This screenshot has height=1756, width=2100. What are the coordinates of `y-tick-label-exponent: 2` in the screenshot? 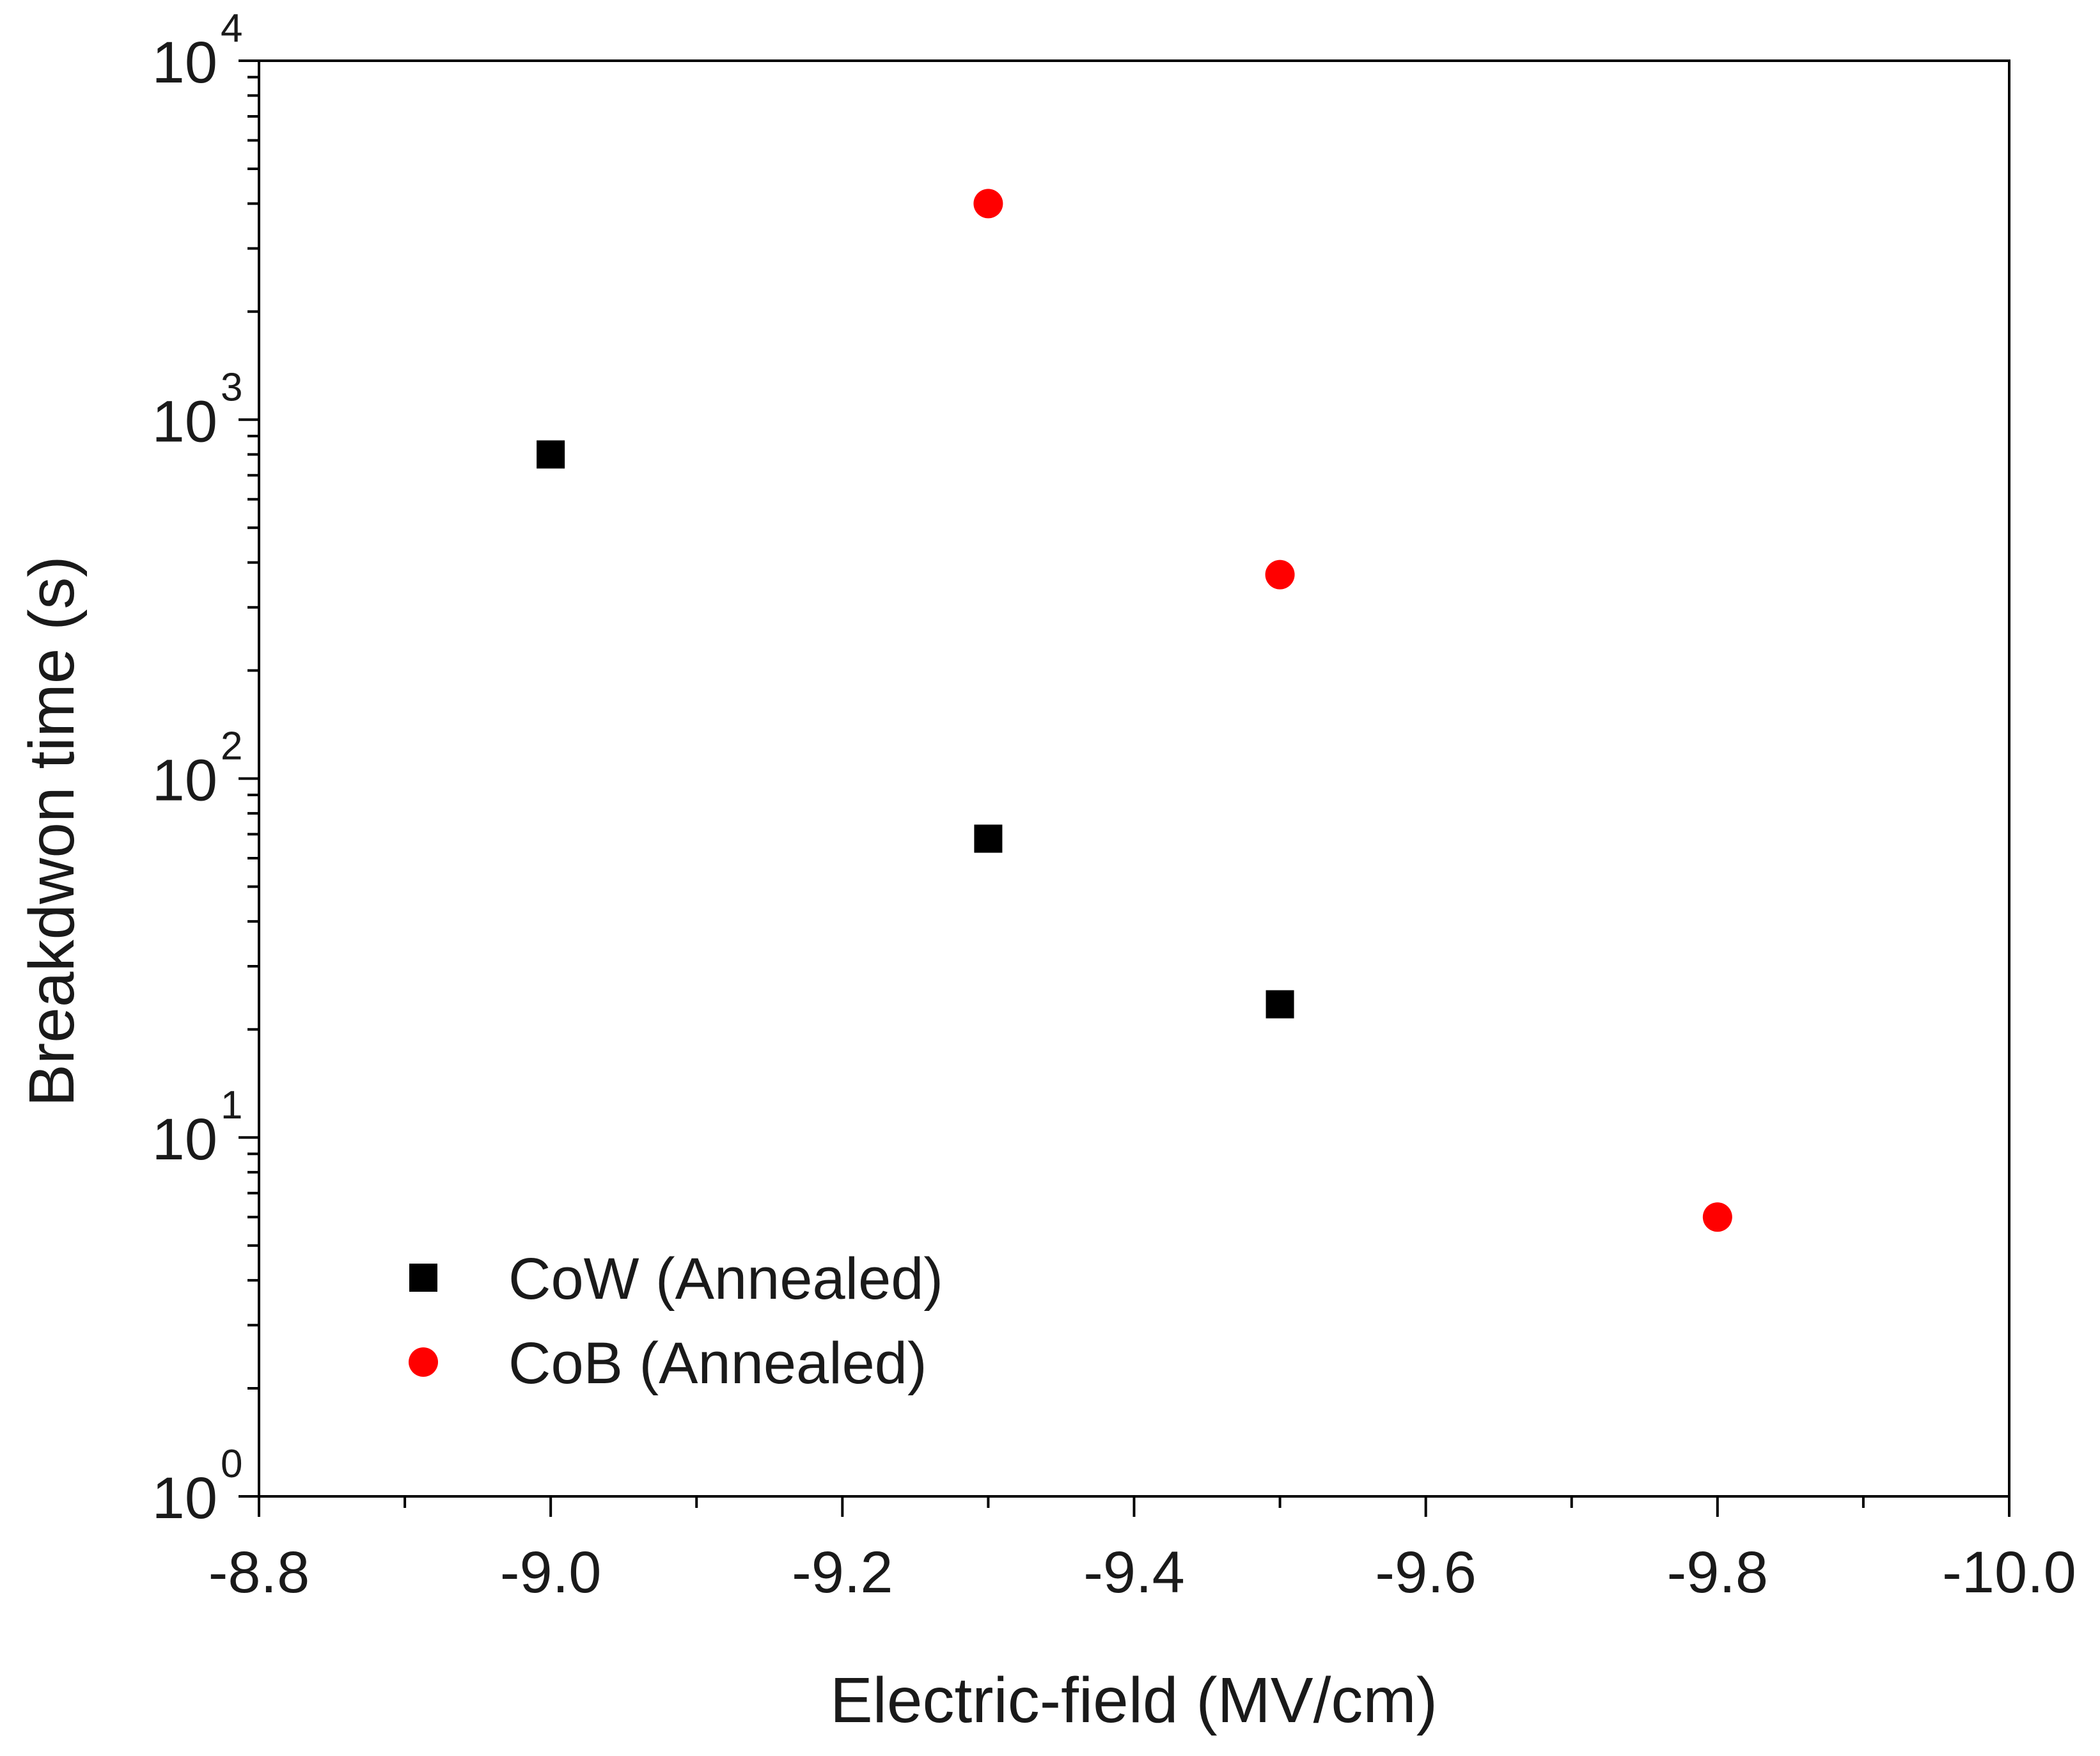 It's located at (231, 747).